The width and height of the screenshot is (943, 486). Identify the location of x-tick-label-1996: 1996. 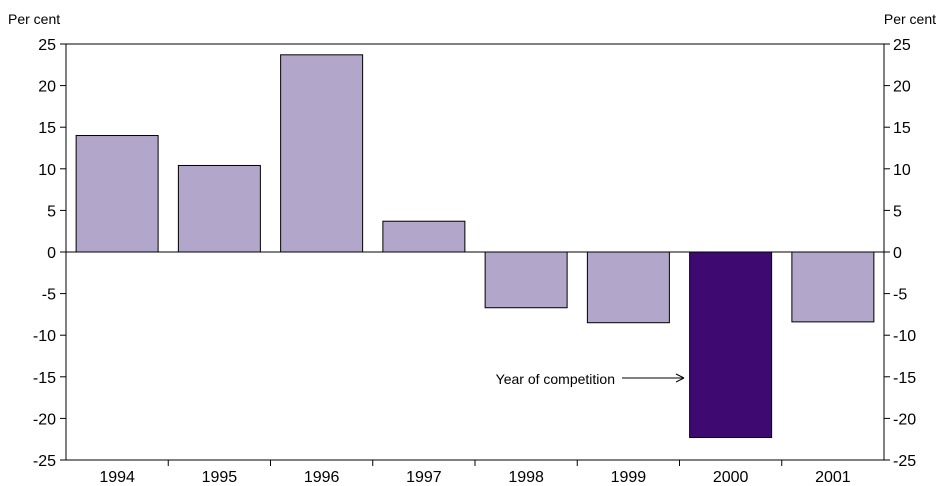
(322, 477).